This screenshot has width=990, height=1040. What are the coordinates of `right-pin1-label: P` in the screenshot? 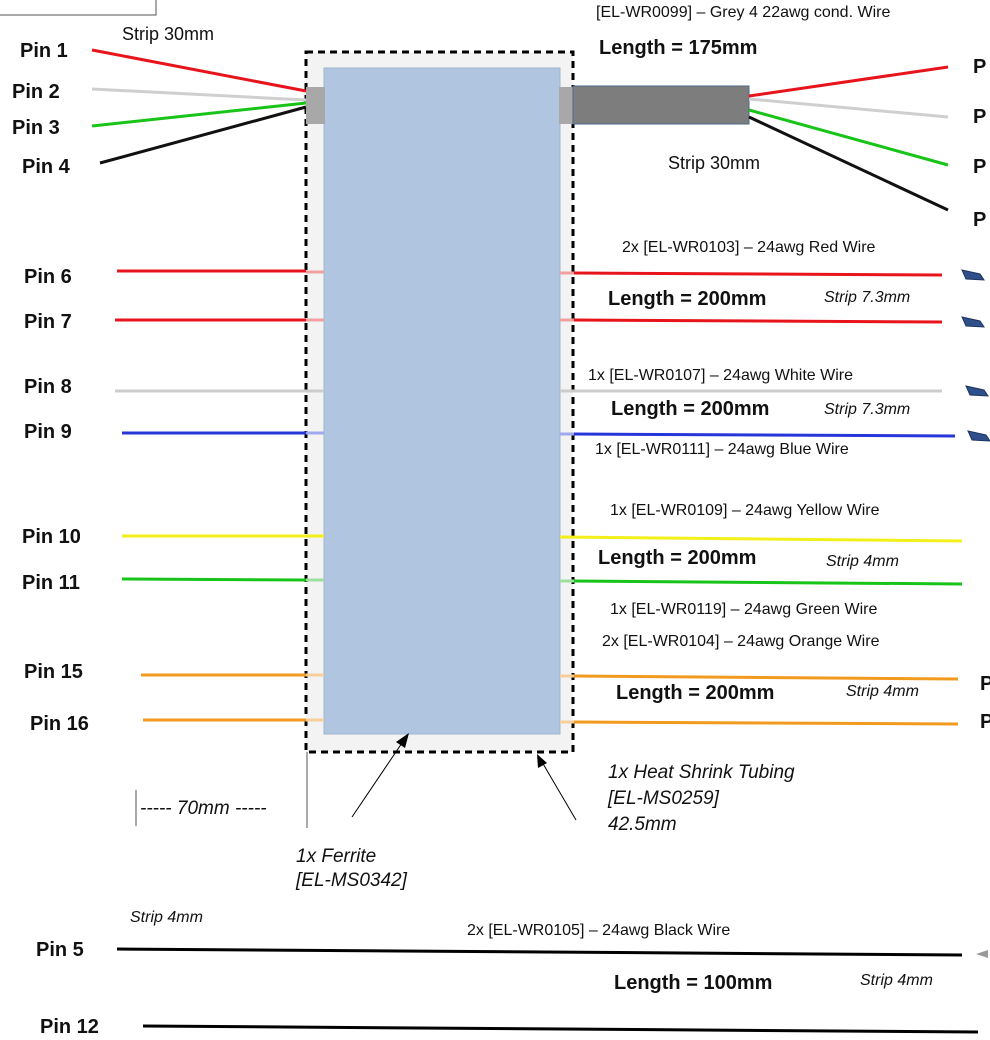 It's located at (980, 67).